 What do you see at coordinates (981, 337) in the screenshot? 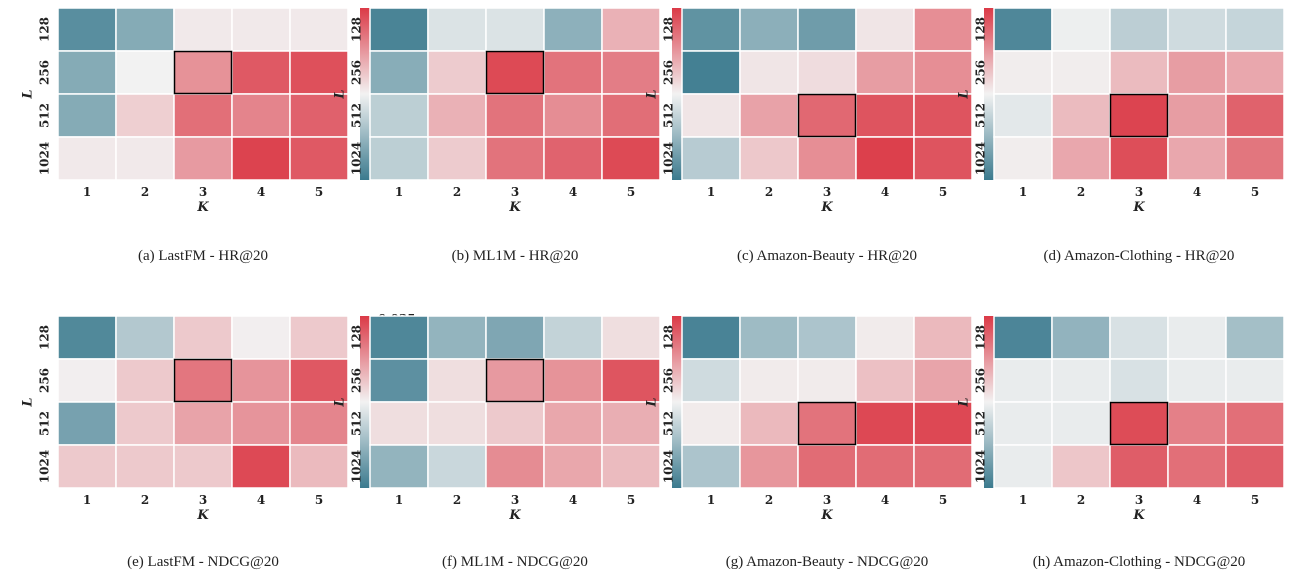
I see `y-tick-label: 128` at bounding box center [981, 337].